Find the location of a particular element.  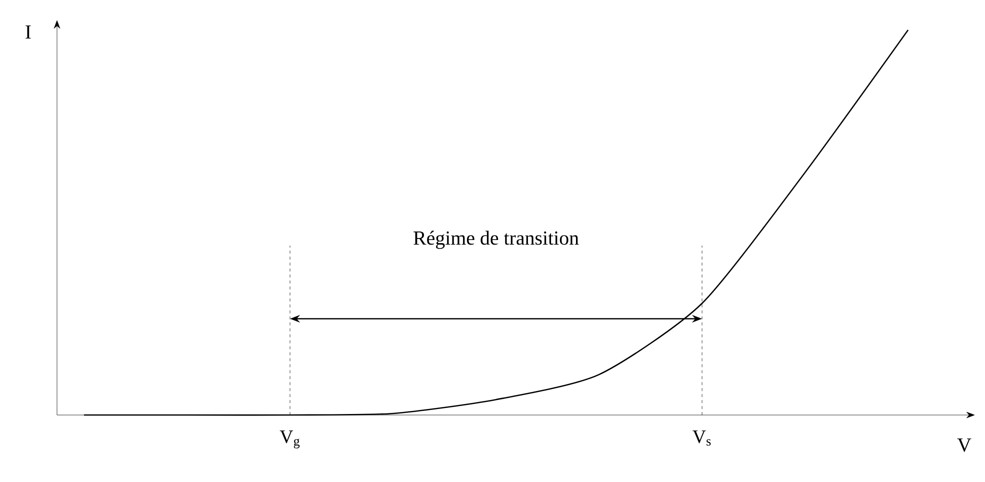

x-tick-label: V$_{g}$ is located at coordinates (290, 439).